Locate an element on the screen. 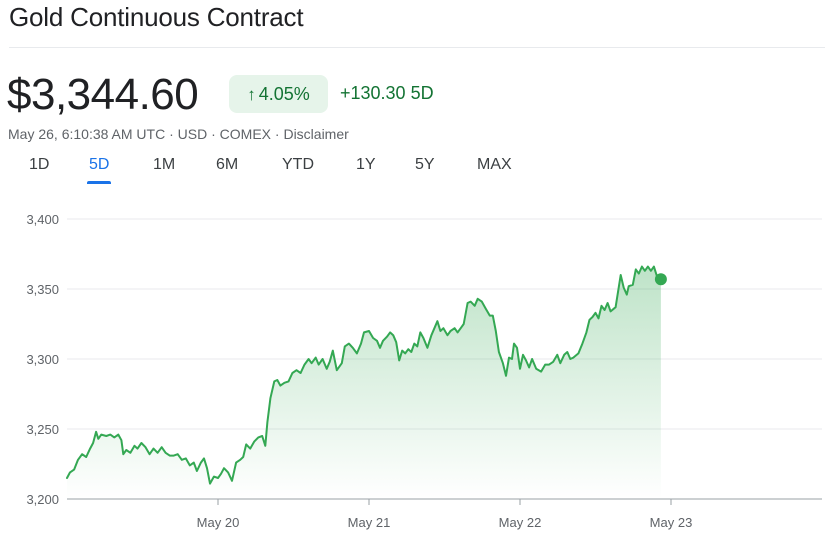 Image resolution: width=825 pixels, height=544 pixels. x-tick-label: May 23 is located at coordinates (671, 522).